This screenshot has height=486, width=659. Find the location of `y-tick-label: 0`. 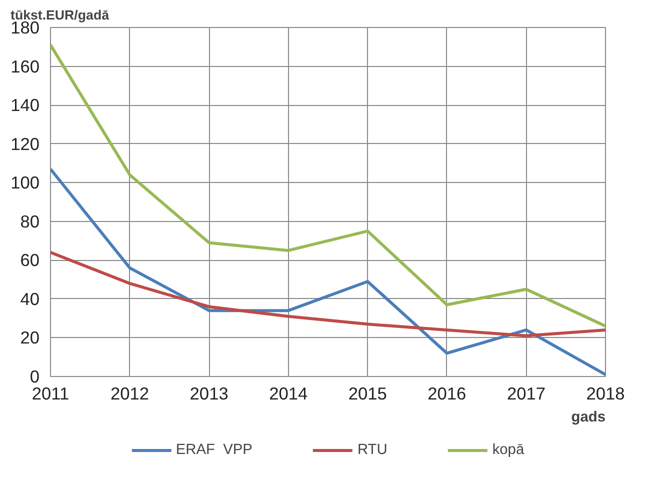

y-tick-label: 0 is located at coordinates (35, 376).